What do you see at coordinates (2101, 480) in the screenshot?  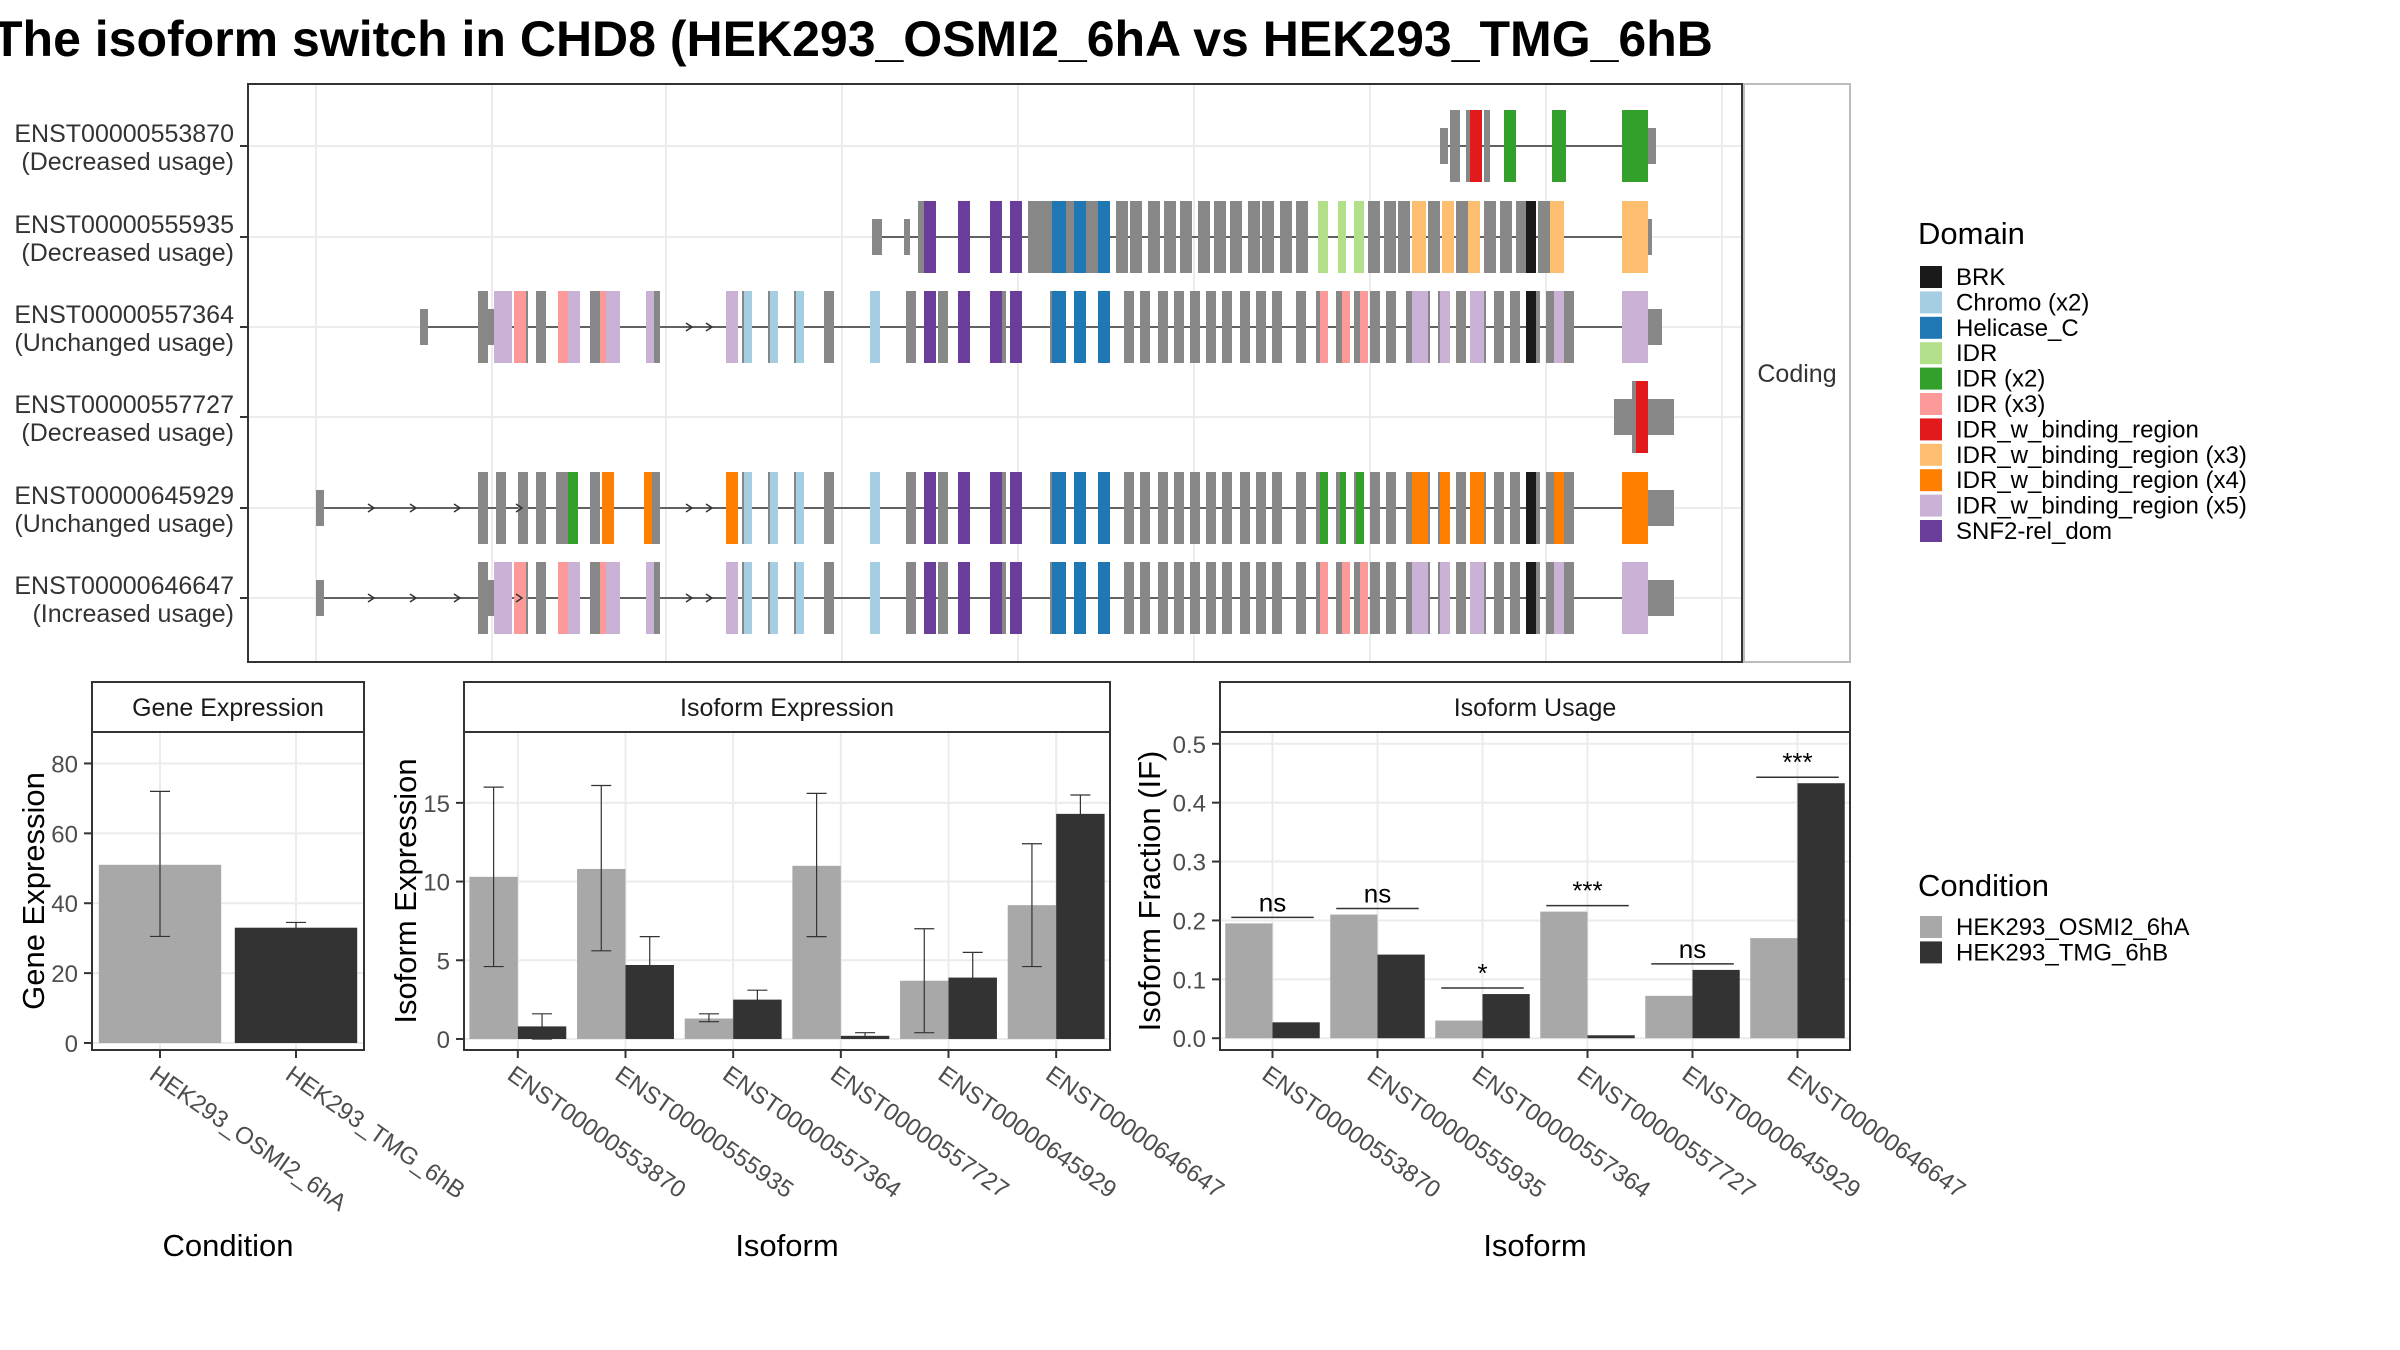 I see `domain-legend-label: IDR_w_binding_region (x4)` at bounding box center [2101, 480].